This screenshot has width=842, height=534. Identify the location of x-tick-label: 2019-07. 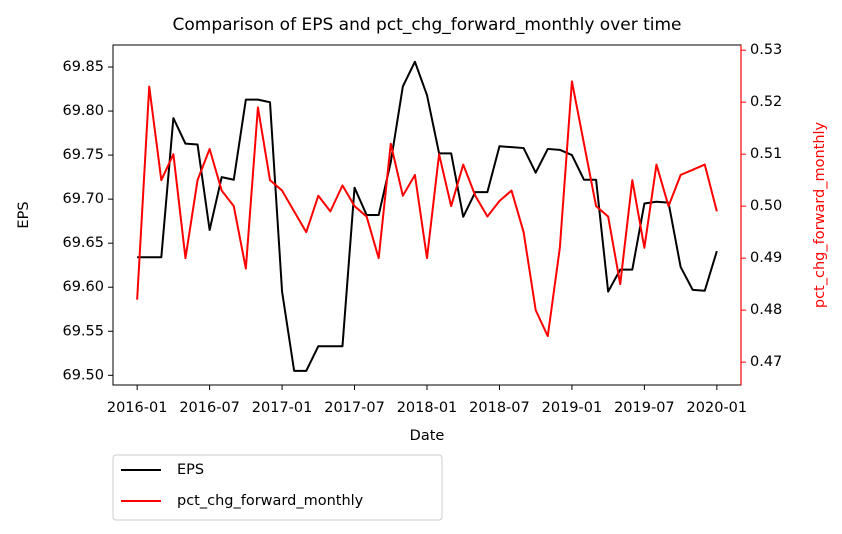
(644, 408).